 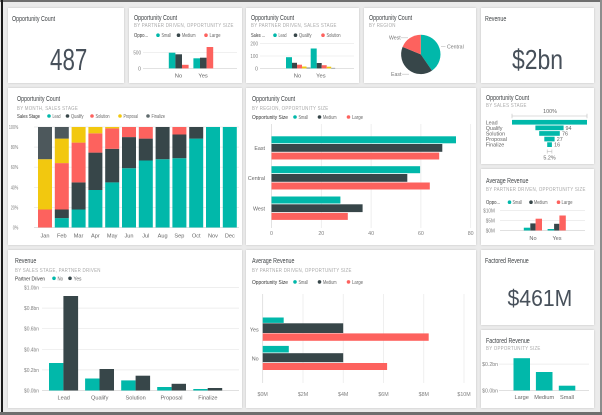 What do you see at coordinates (179, 237) in the screenshot?
I see `svg-text: Sep` at bounding box center [179, 237].